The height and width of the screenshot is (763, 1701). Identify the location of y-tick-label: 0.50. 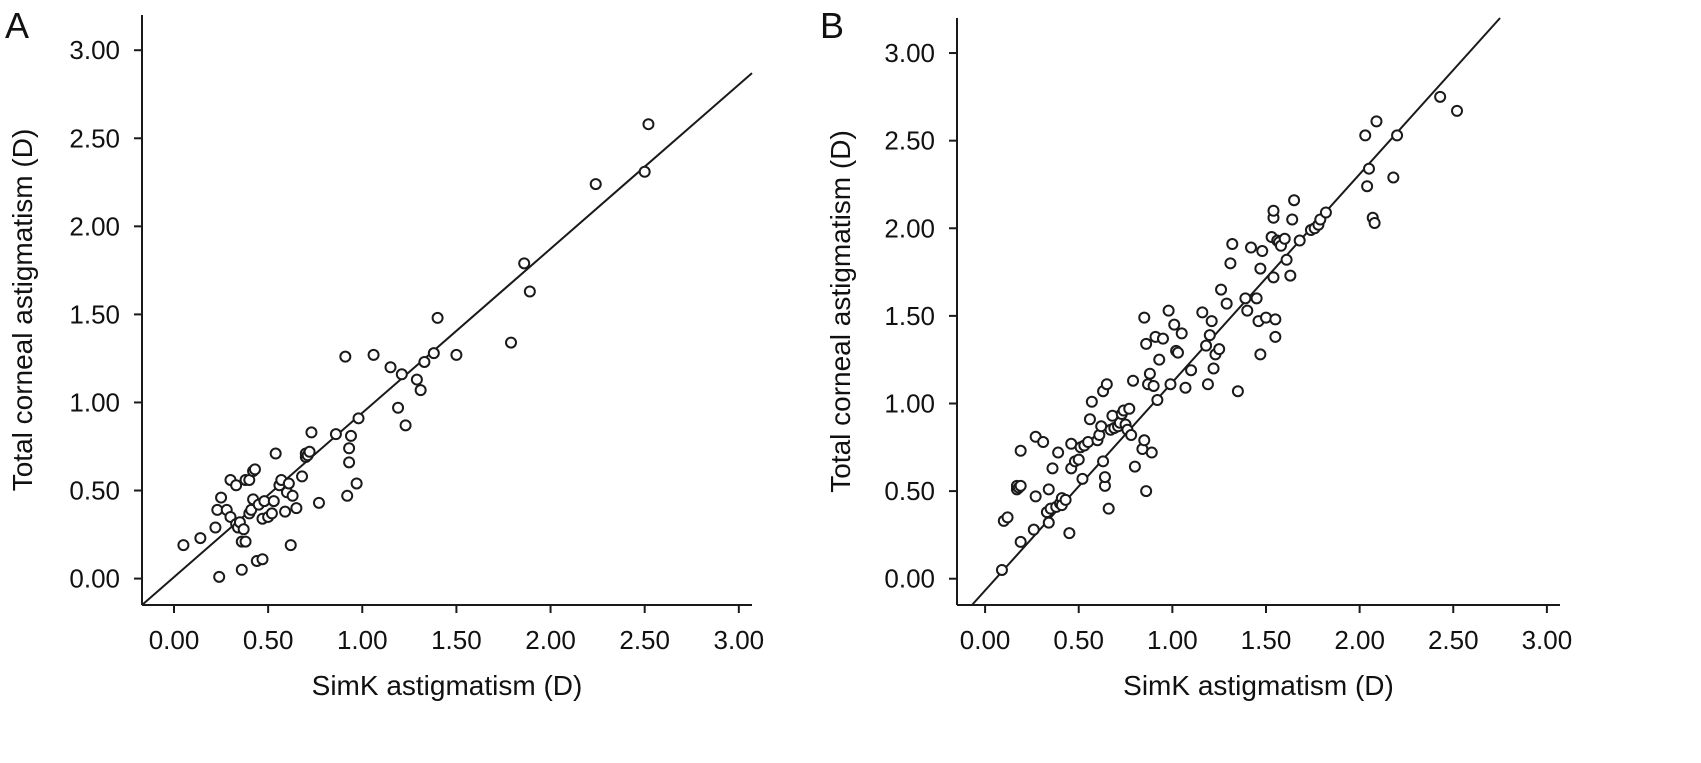
(909, 491).